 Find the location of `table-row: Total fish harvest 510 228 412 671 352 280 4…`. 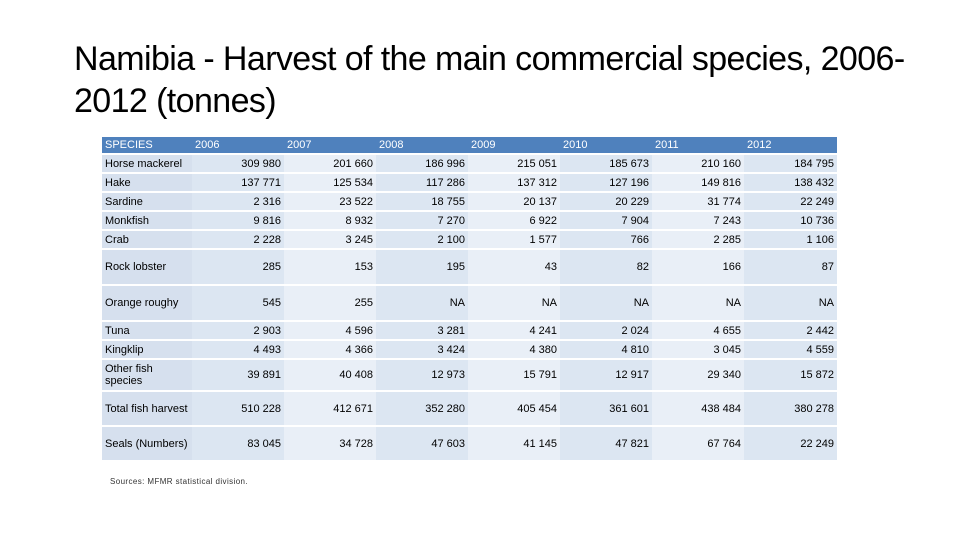

table-row: Total fish harvest 510 228 412 671 352 280 4… is located at coordinates (469, 408).